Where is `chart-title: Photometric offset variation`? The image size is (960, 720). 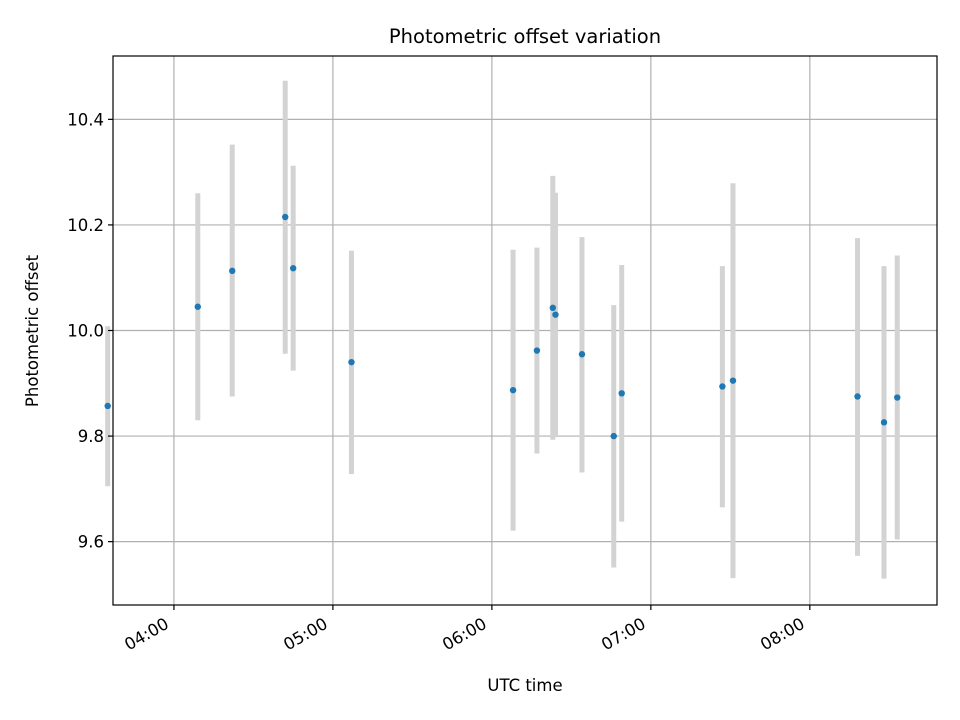 chart-title: Photometric offset variation is located at coordinates (525, 36).